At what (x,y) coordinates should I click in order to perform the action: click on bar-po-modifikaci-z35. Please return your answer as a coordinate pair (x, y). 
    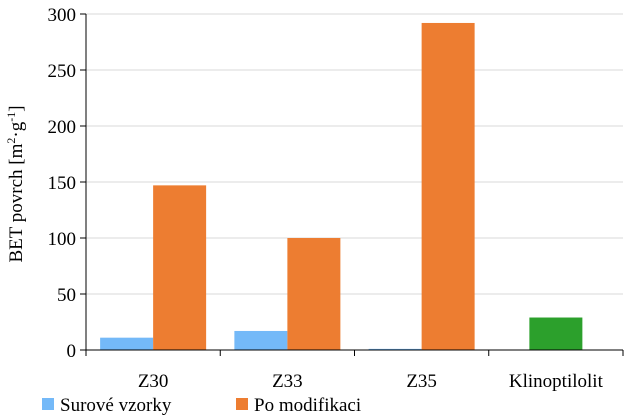
    Looking at the image, I should click on (448, 186).